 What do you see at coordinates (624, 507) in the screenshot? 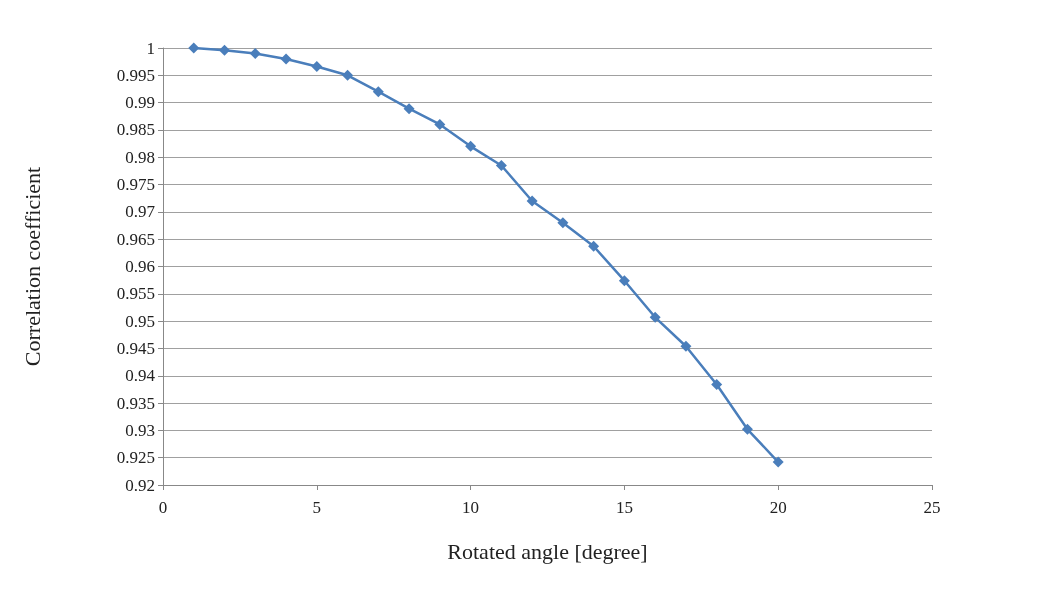
I see `x-tick-label: 15` at bounding box center [624, 507].